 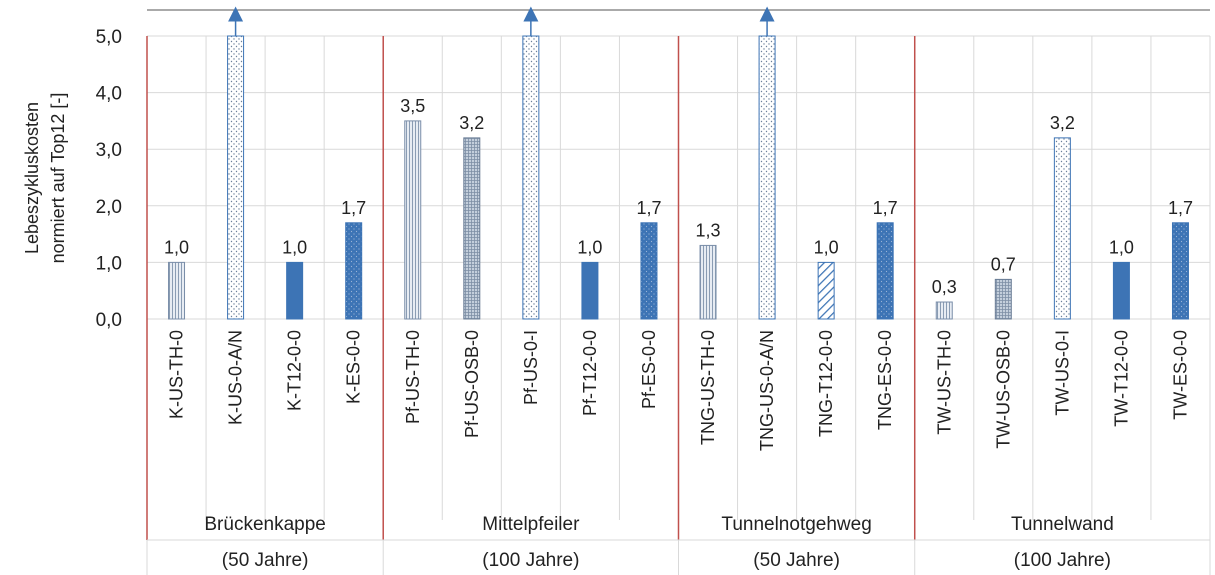 What do you see at coordinates (649, 369) in the screenshot?
I see `category-label: Pf-ES-0-0` at bounding box center [649, 369].